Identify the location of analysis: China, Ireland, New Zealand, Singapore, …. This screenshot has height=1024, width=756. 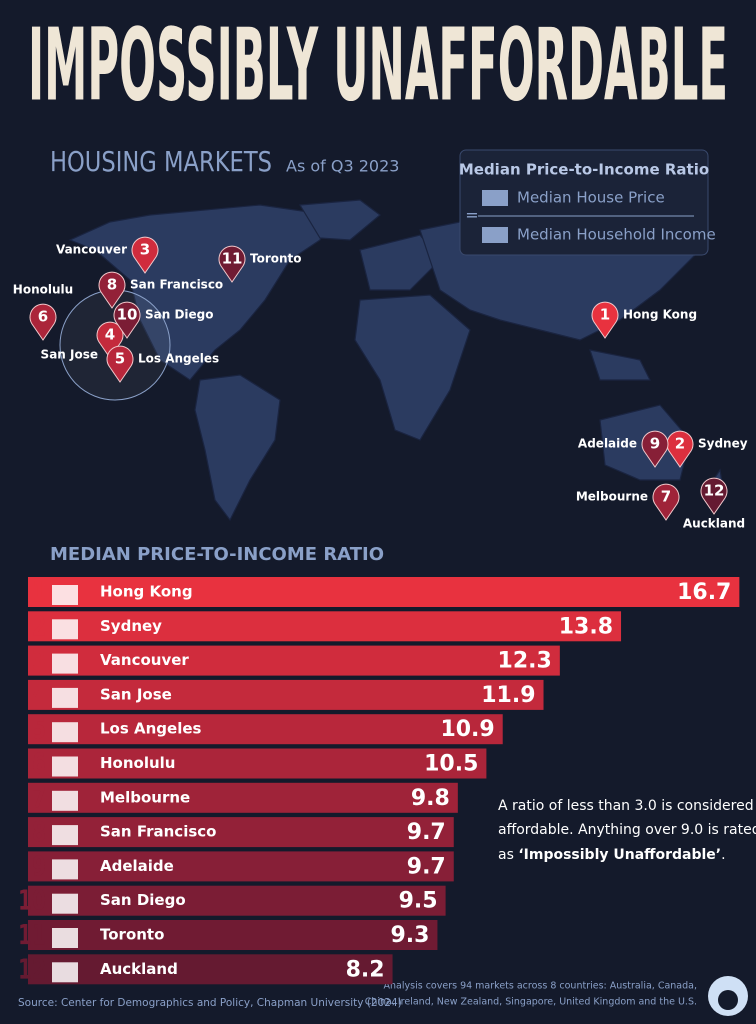
(531, 1002).